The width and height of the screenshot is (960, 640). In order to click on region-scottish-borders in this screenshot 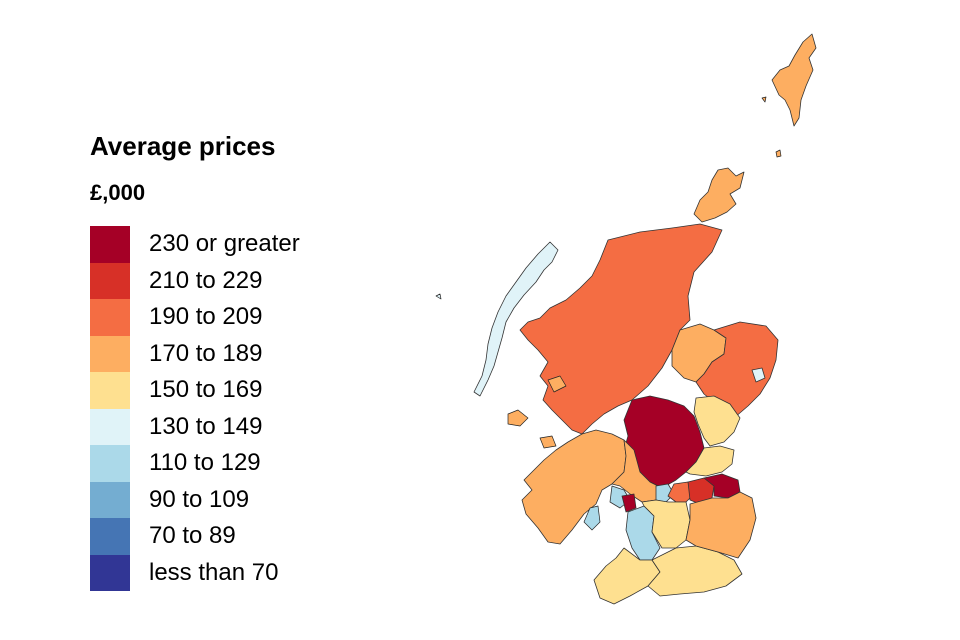, I will do `click(721, 525)`.